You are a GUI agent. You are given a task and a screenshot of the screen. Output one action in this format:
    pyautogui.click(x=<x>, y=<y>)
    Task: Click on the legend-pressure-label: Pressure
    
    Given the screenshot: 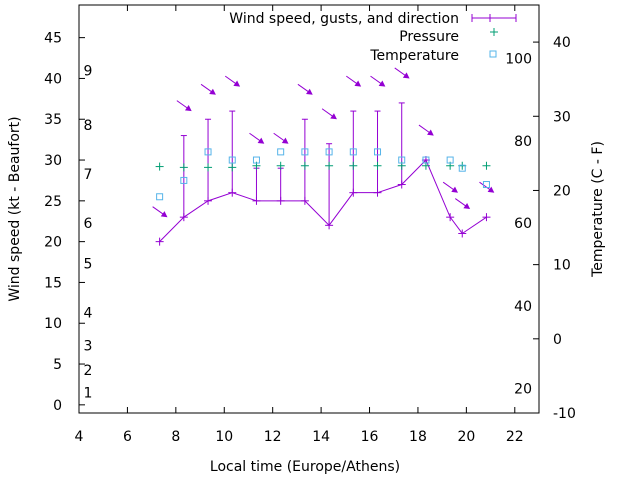 What is the action you would take?
    pyautogui.click(x=429, y=37)
    